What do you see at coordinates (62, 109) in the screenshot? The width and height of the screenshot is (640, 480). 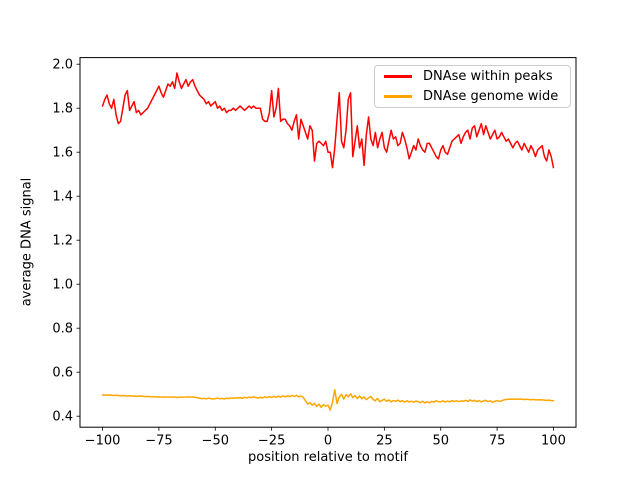 I see `y-tick-label: 1.8` at bounding box center [62, 109].